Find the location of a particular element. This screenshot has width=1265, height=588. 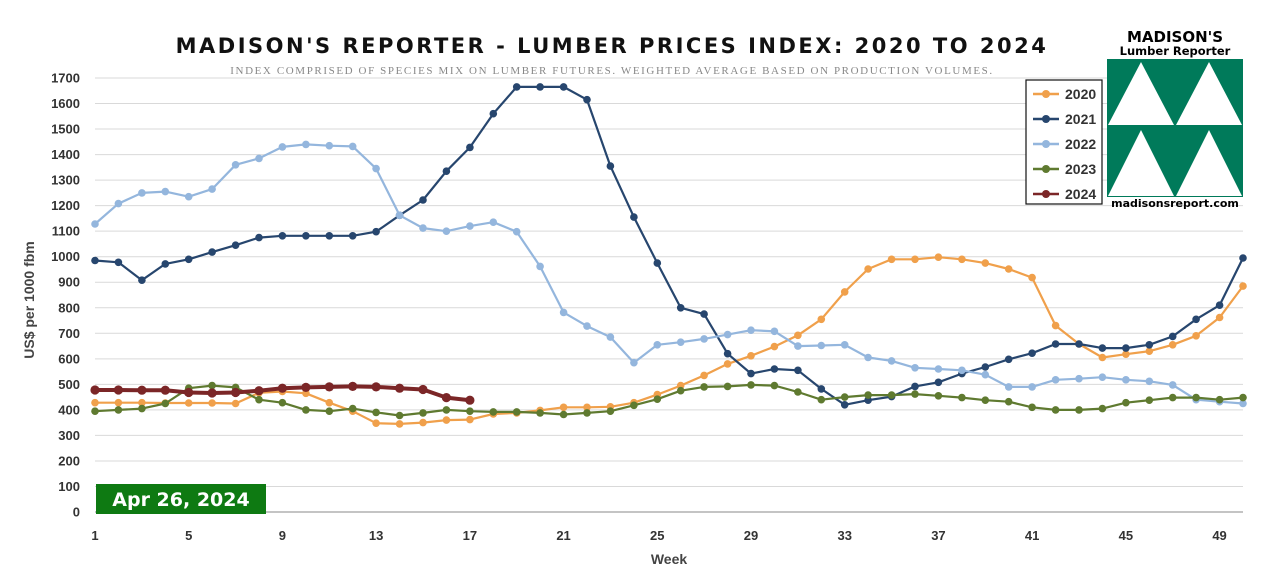

series-2023 is located at coordinates (669, 400).